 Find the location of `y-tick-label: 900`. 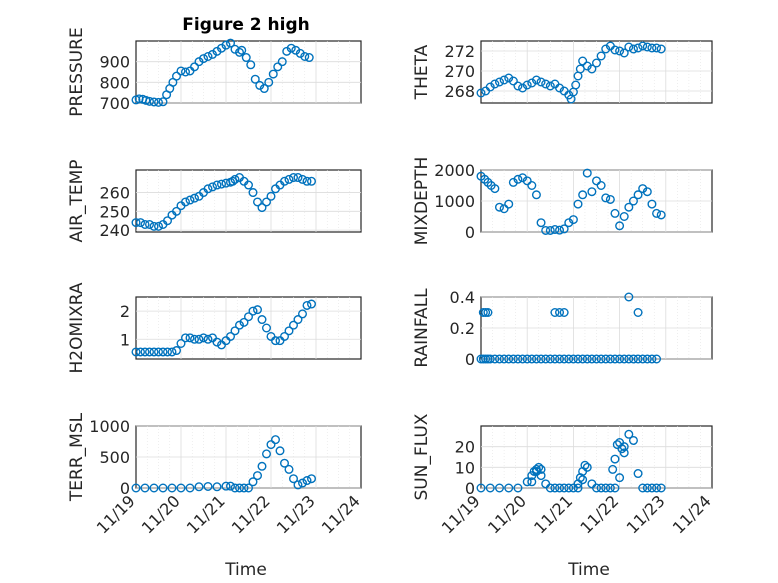

y-tick-label: 900 is located at coordinates (114, 62).